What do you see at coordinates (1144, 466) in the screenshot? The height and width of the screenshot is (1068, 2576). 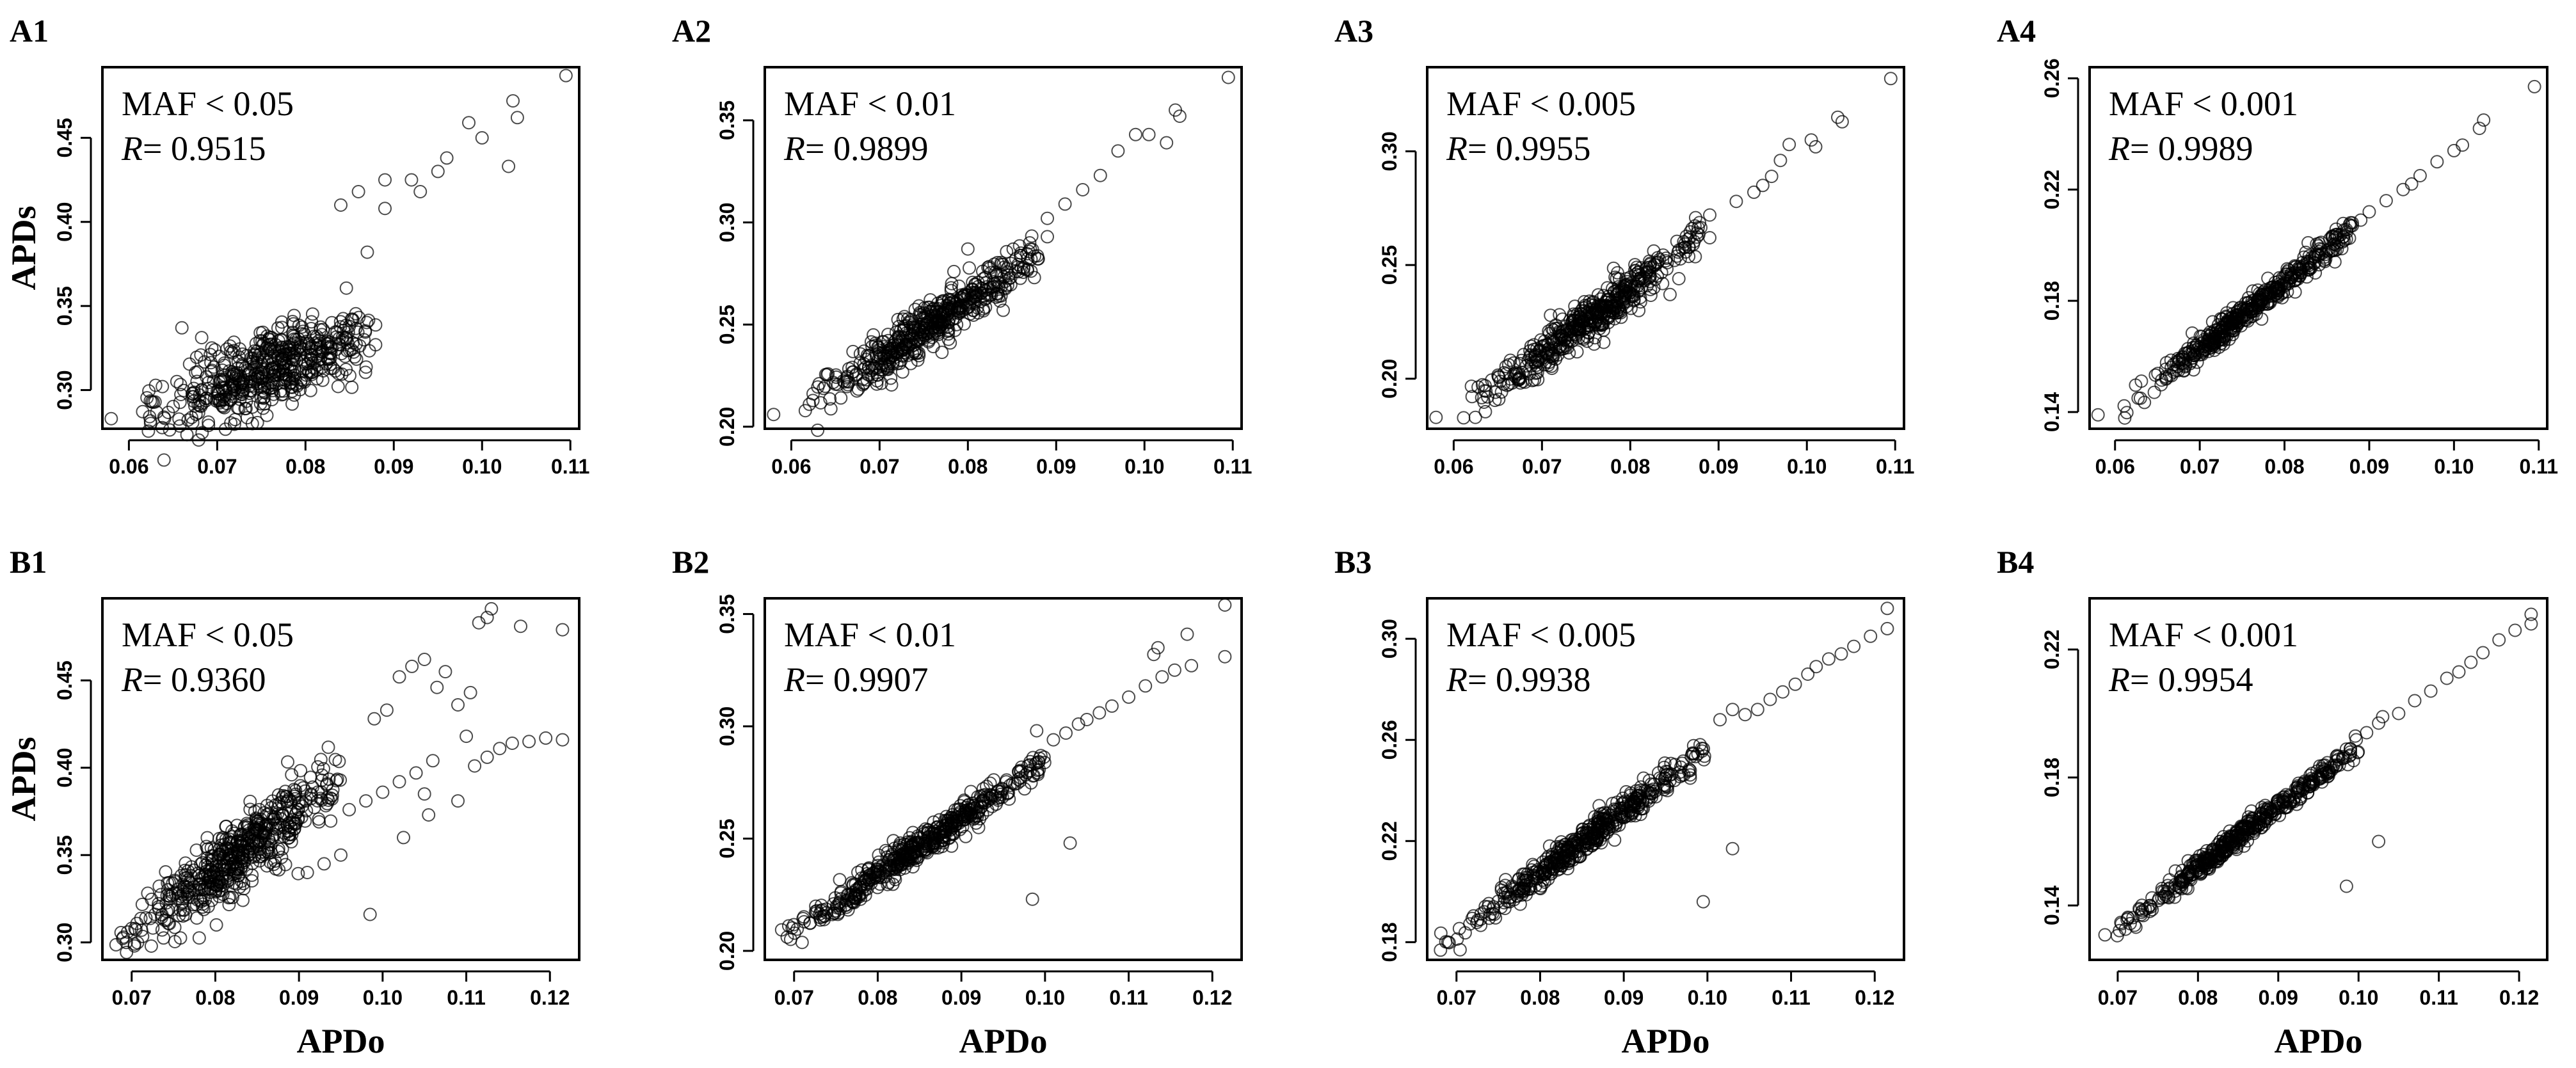 I see `x-tick-label: 0.10` at bounding box center [1144, 466].